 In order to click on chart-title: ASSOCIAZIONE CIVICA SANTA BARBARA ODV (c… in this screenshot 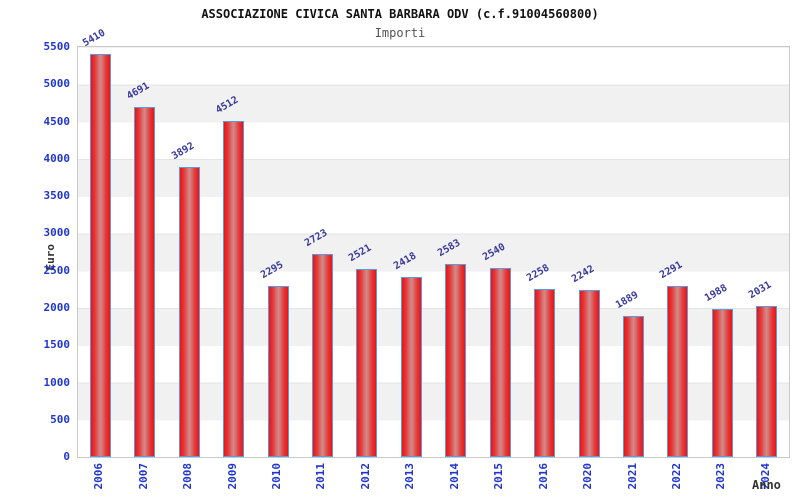, I will do `click(400, 14)`.